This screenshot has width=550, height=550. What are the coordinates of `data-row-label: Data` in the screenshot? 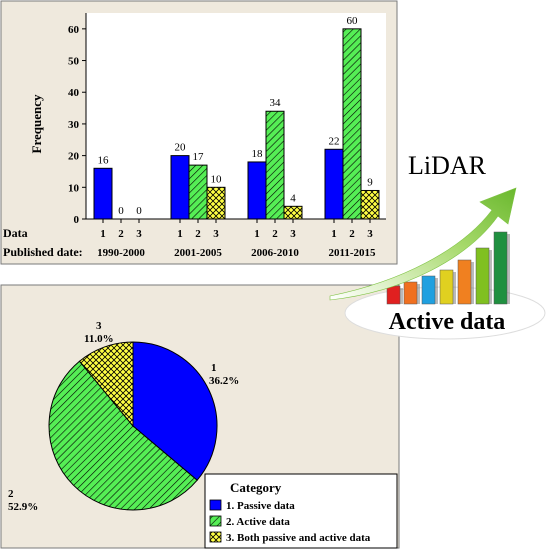 It's located at (15, 233).